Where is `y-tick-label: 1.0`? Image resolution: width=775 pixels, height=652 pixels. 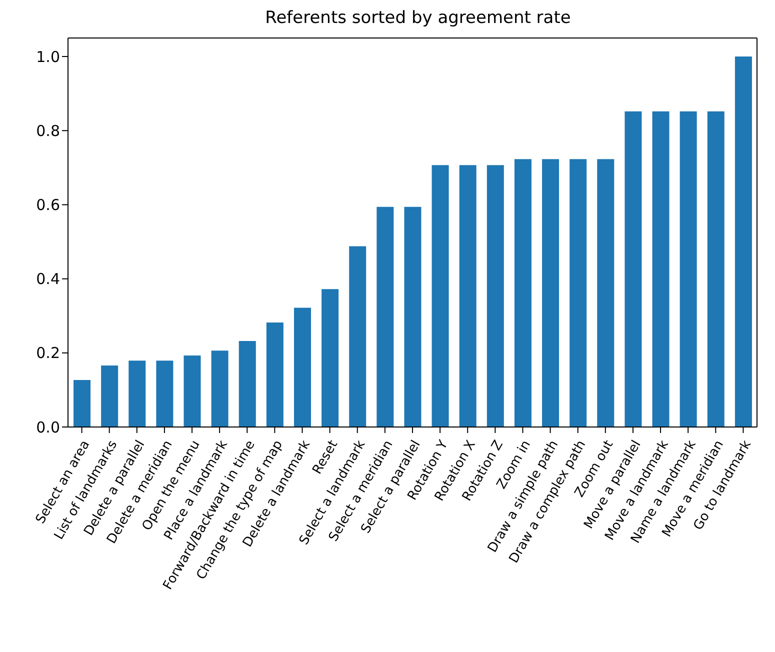
y-tick-label: 1.0 is located at coordinates (48, 57).